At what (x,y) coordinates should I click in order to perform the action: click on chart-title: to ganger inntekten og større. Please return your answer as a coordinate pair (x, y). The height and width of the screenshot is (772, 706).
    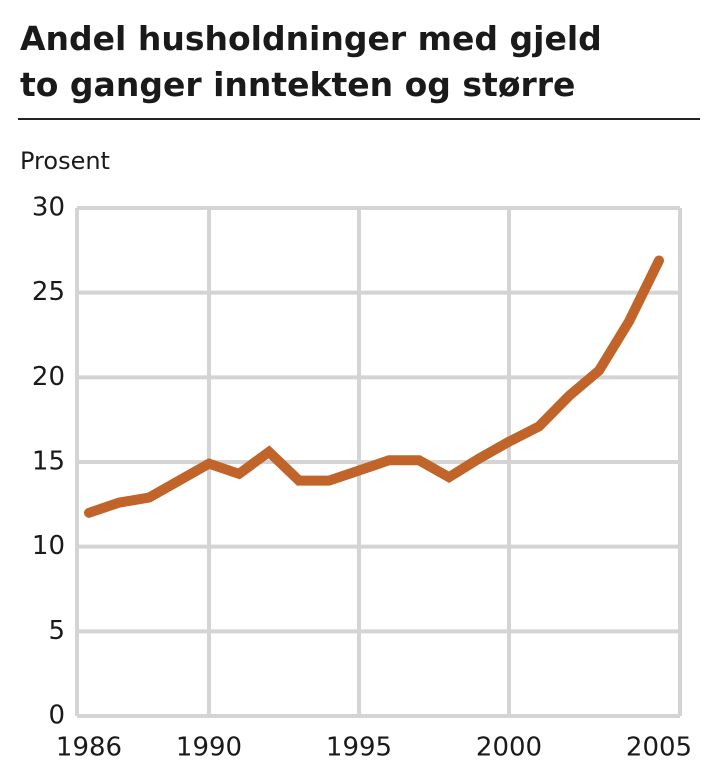
    Looking at the image, I should click on (297, 84).